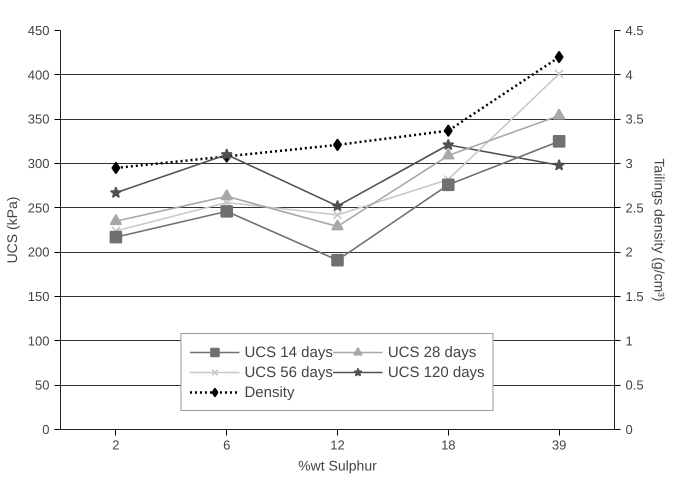  I want to click on y-tick-label: 100, so click(39, 340).